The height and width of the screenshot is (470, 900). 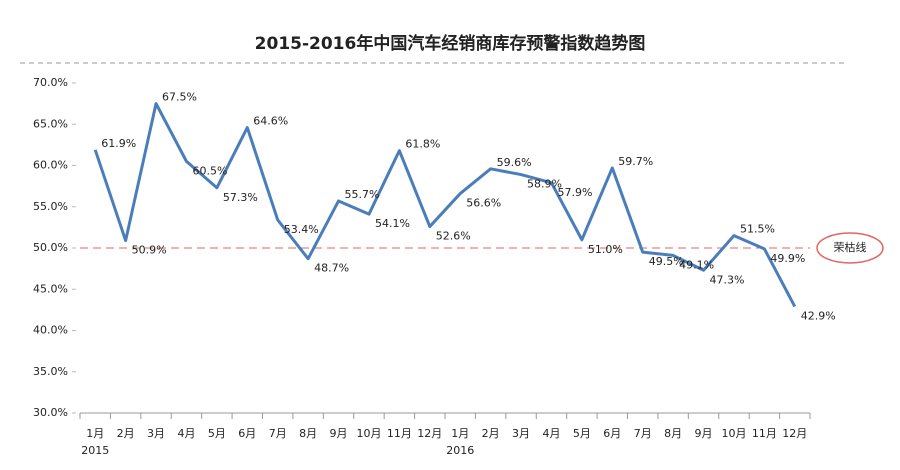 What do you see at coordinates (450, 43) in the screenshot?
I see `chart-title: 2015-2016年中国汽车经销商库存预警指数趋势图` at bounding box center [450, 43].